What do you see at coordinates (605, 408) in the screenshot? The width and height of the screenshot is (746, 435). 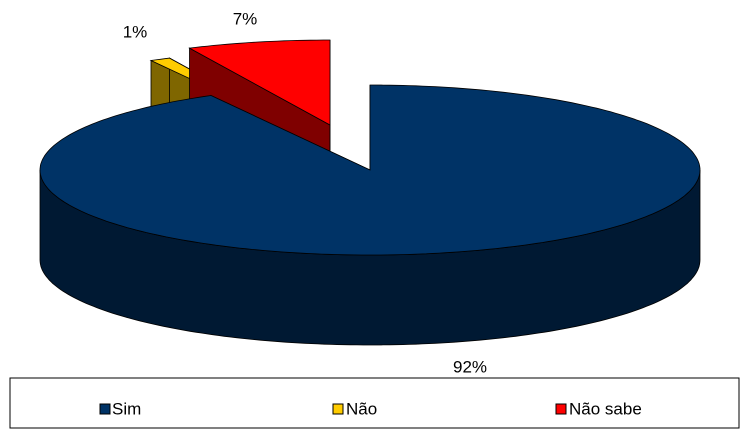 I see `legend-label: Não sabe` at bounding box center [605, 408].